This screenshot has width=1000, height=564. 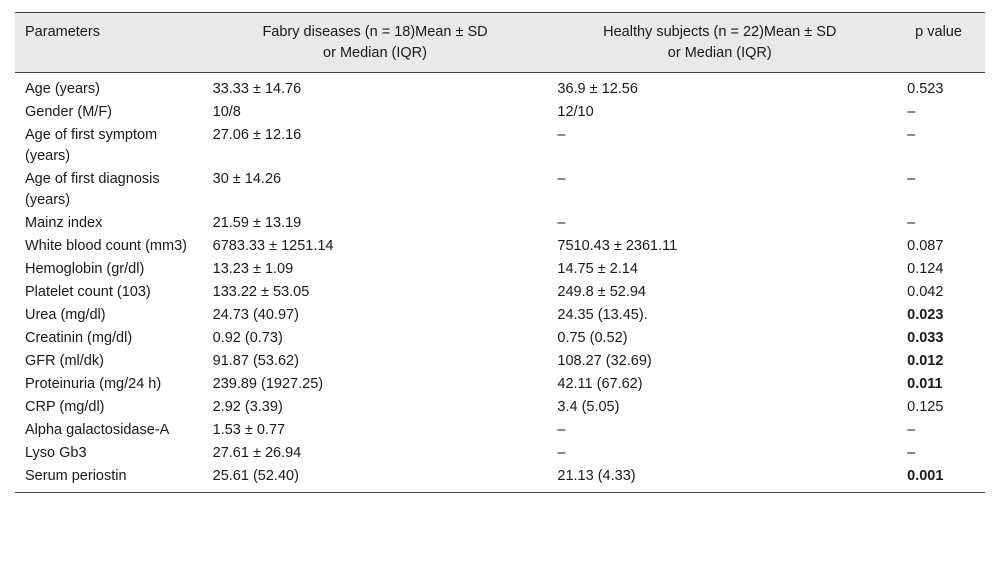 What do you see at coordinates (600, 384) in the screenshot?
I see `cell-healthy: 42.11 (67.62)` at bounding box center [600, 384].